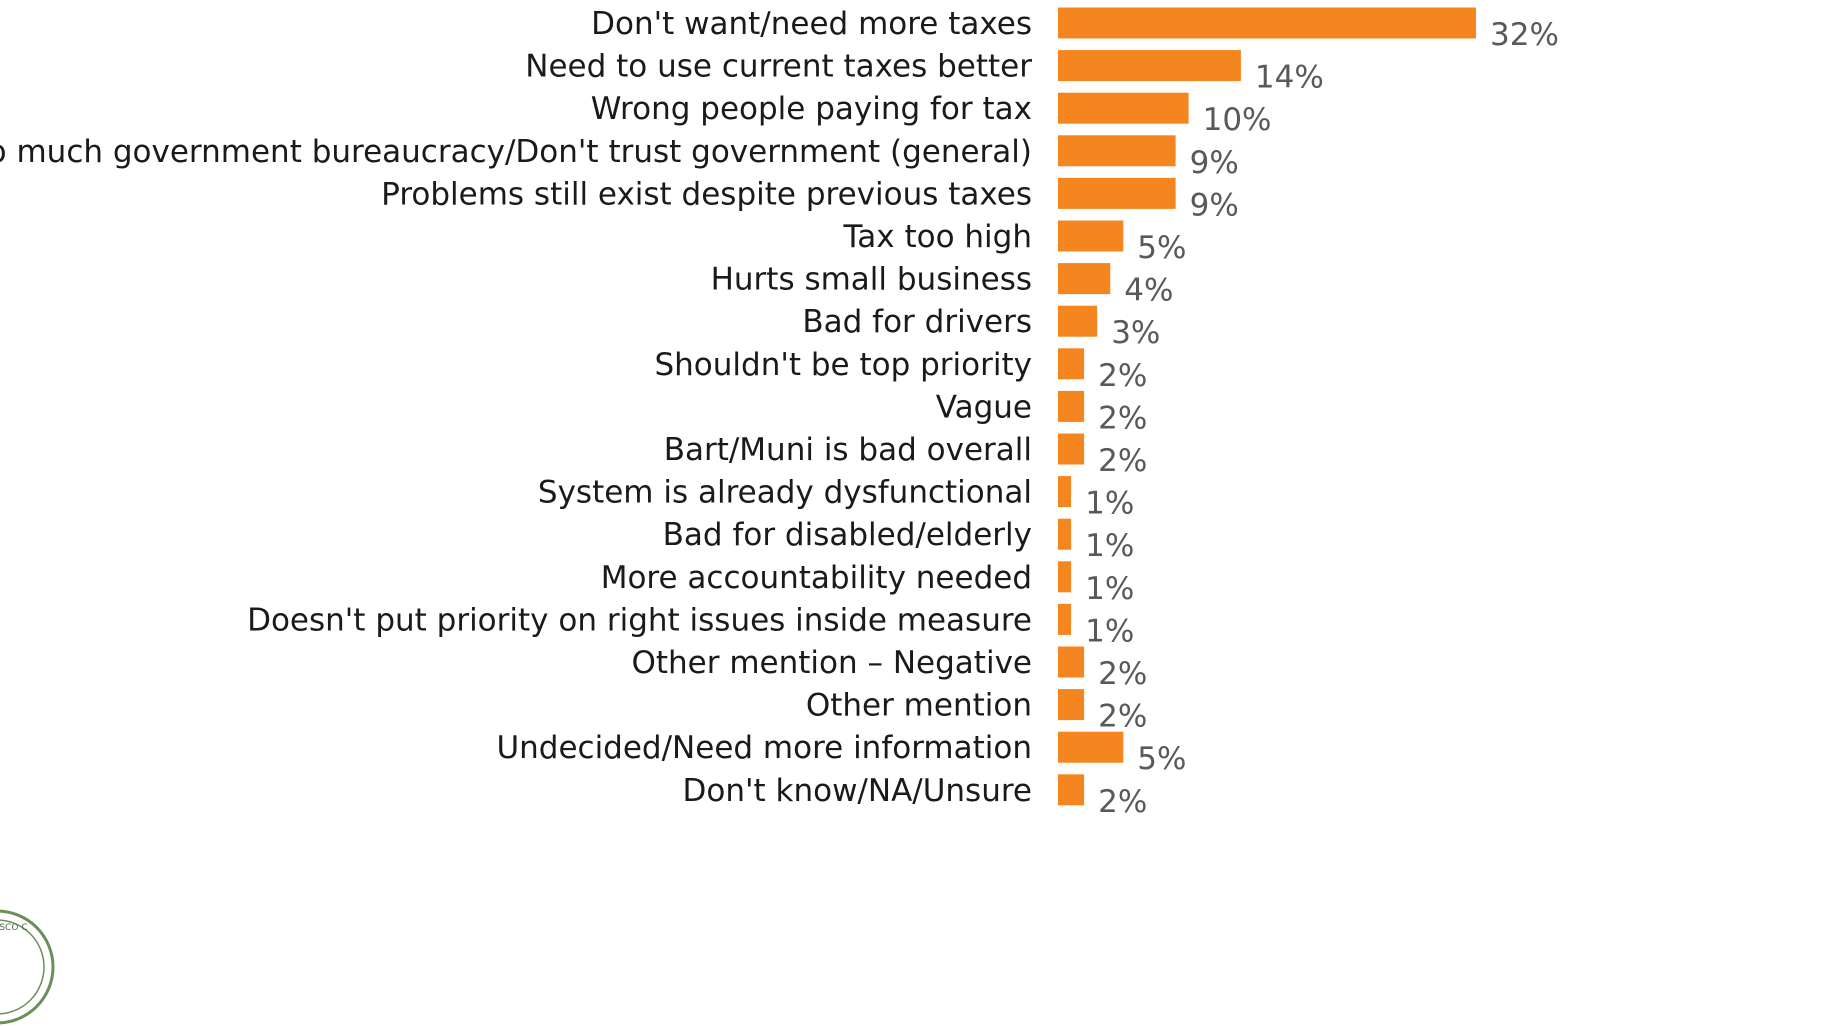  I want to click on category-label: Other mention – Negative, so click(831, 663).